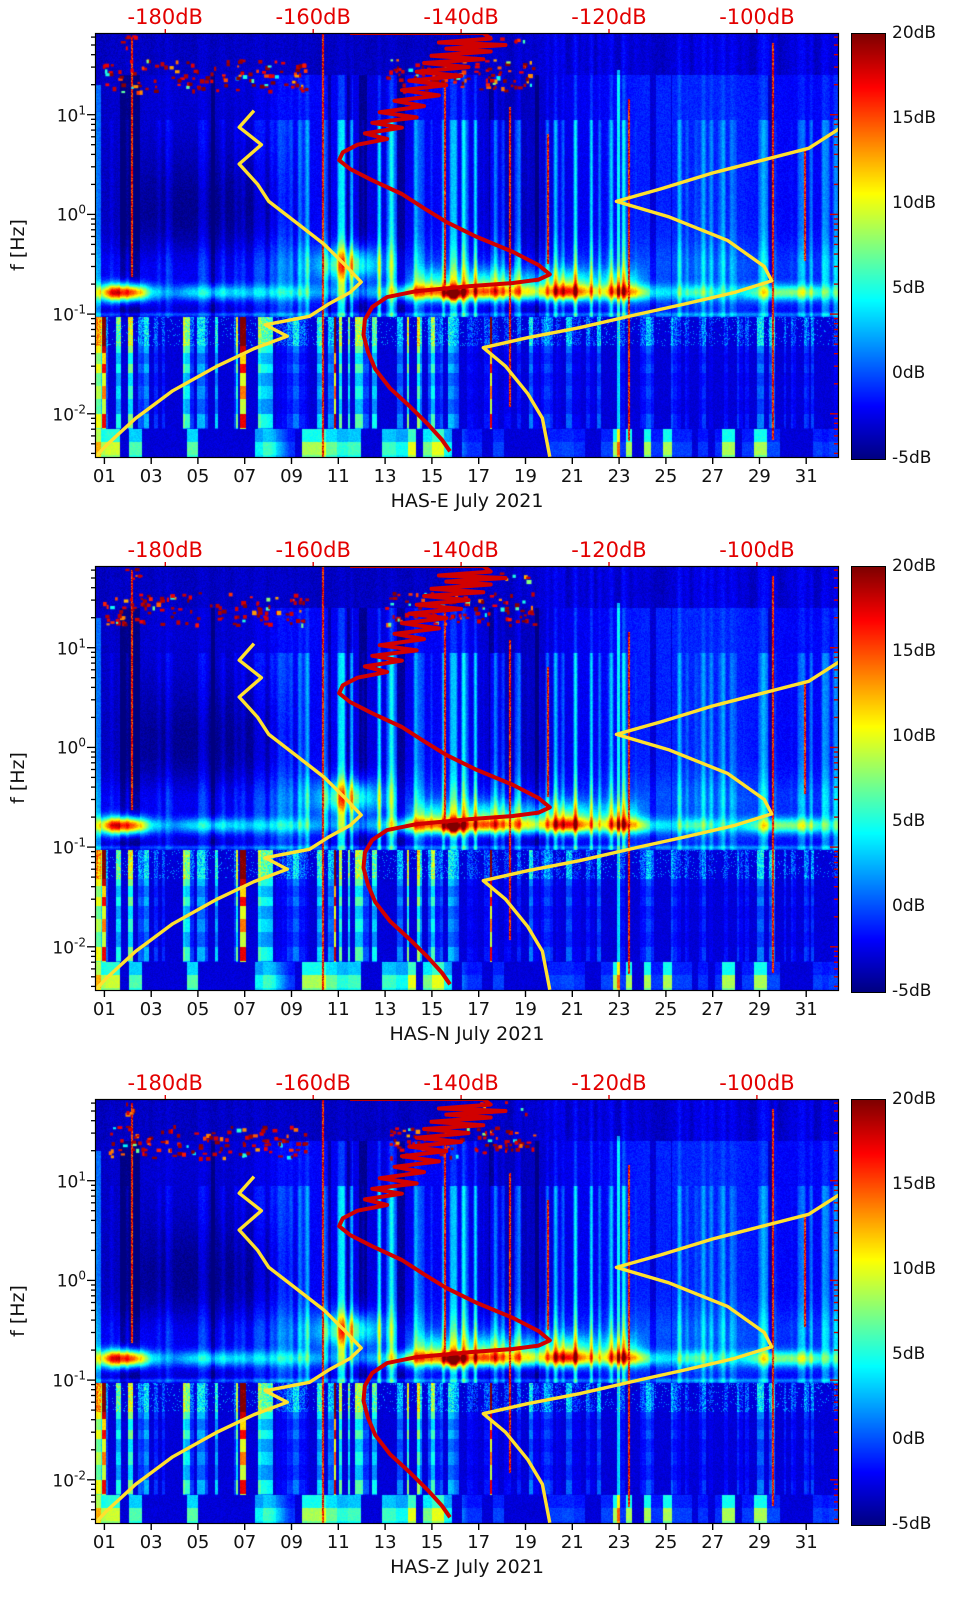 The height and width of the screenshot is (1599, 962). Describe the element at coordinates (313, 17) in the screenshot. I see `top-db-label: -160dB` at that location.